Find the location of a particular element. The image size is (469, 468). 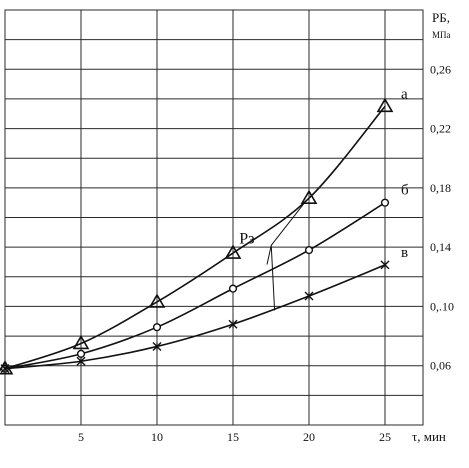

series-labels: а б в is located at coordinates (405, 173).